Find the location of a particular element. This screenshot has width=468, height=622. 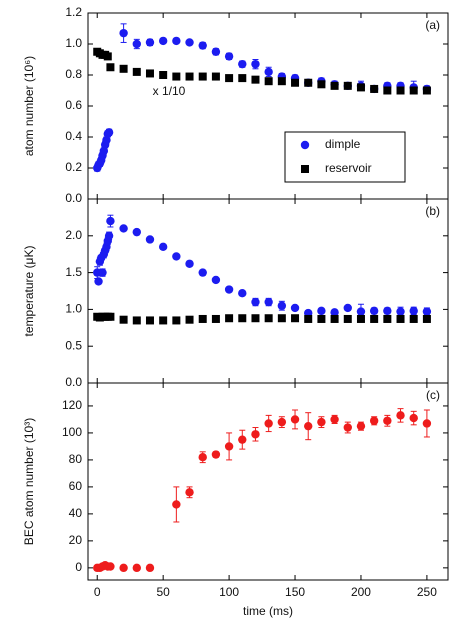

x-axis-label: time (ms) is located at coordinates (268, 611).